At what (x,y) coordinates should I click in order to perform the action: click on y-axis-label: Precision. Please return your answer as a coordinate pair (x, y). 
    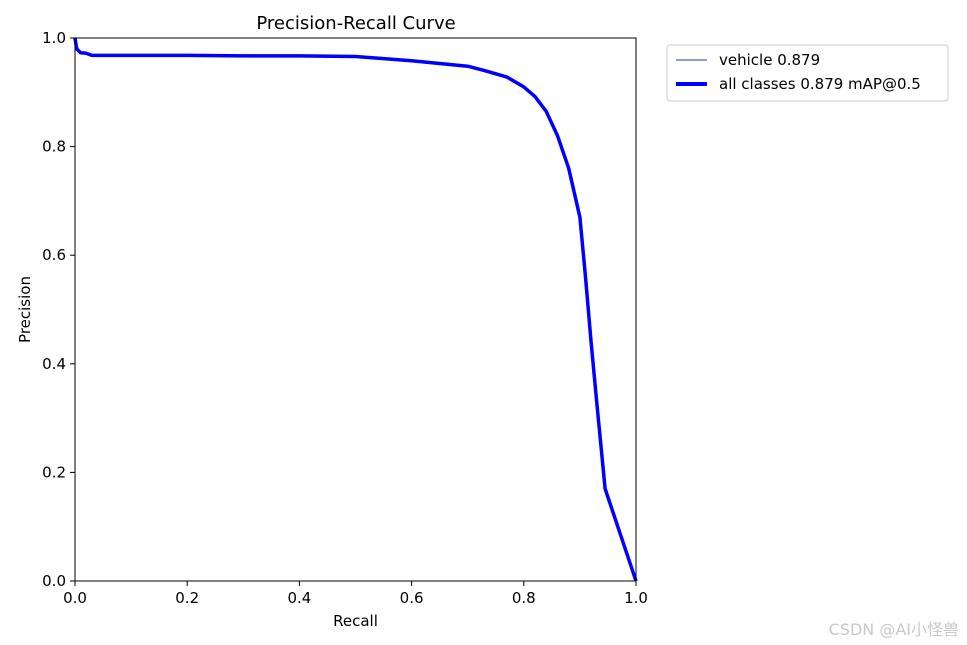
    Looking at the image, I should click on (25, 309).